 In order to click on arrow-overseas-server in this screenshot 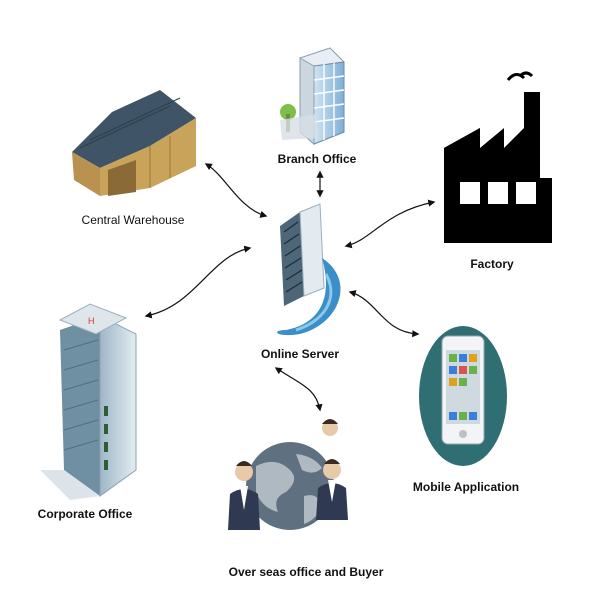, I will do `click(298, 389)`.